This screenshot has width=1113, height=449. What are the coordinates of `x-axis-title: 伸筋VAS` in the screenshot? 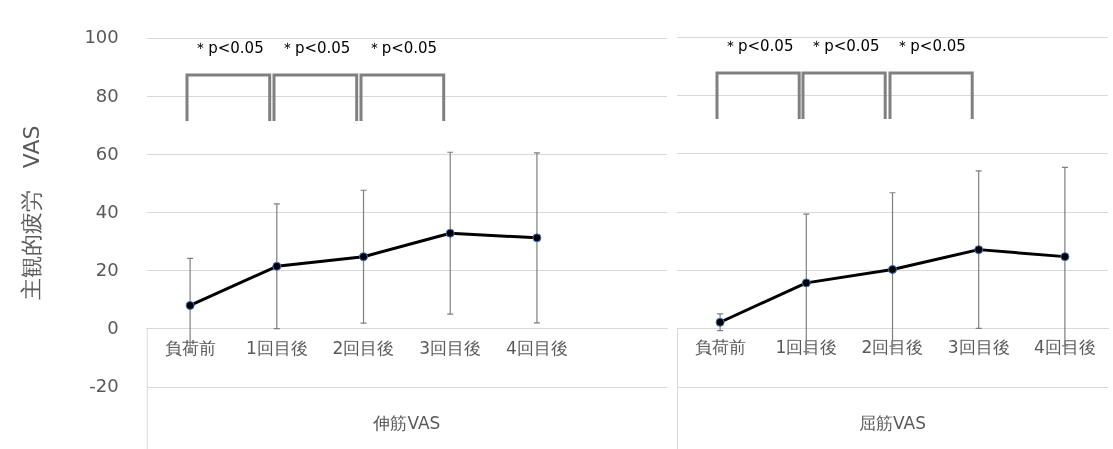 It's located at (406, 423).